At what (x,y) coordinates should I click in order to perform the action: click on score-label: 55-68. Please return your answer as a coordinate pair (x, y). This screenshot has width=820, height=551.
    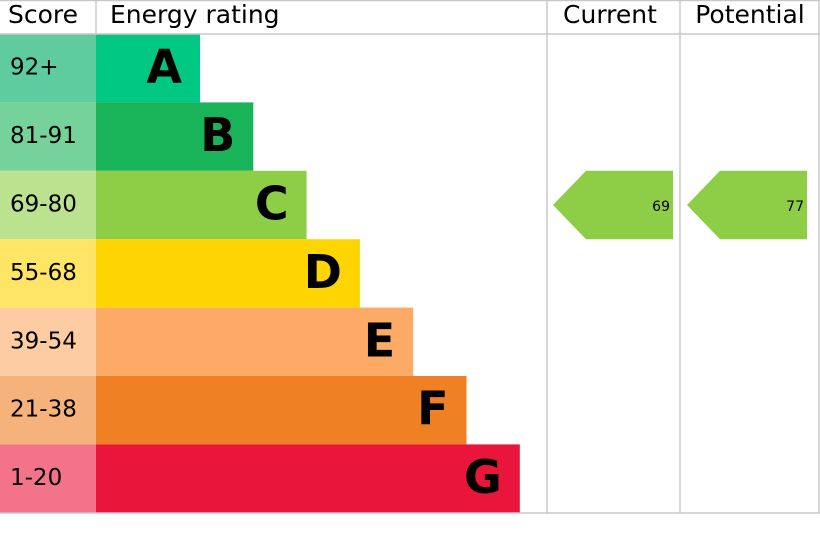
    Looking at the image, I should click on (43, 273).